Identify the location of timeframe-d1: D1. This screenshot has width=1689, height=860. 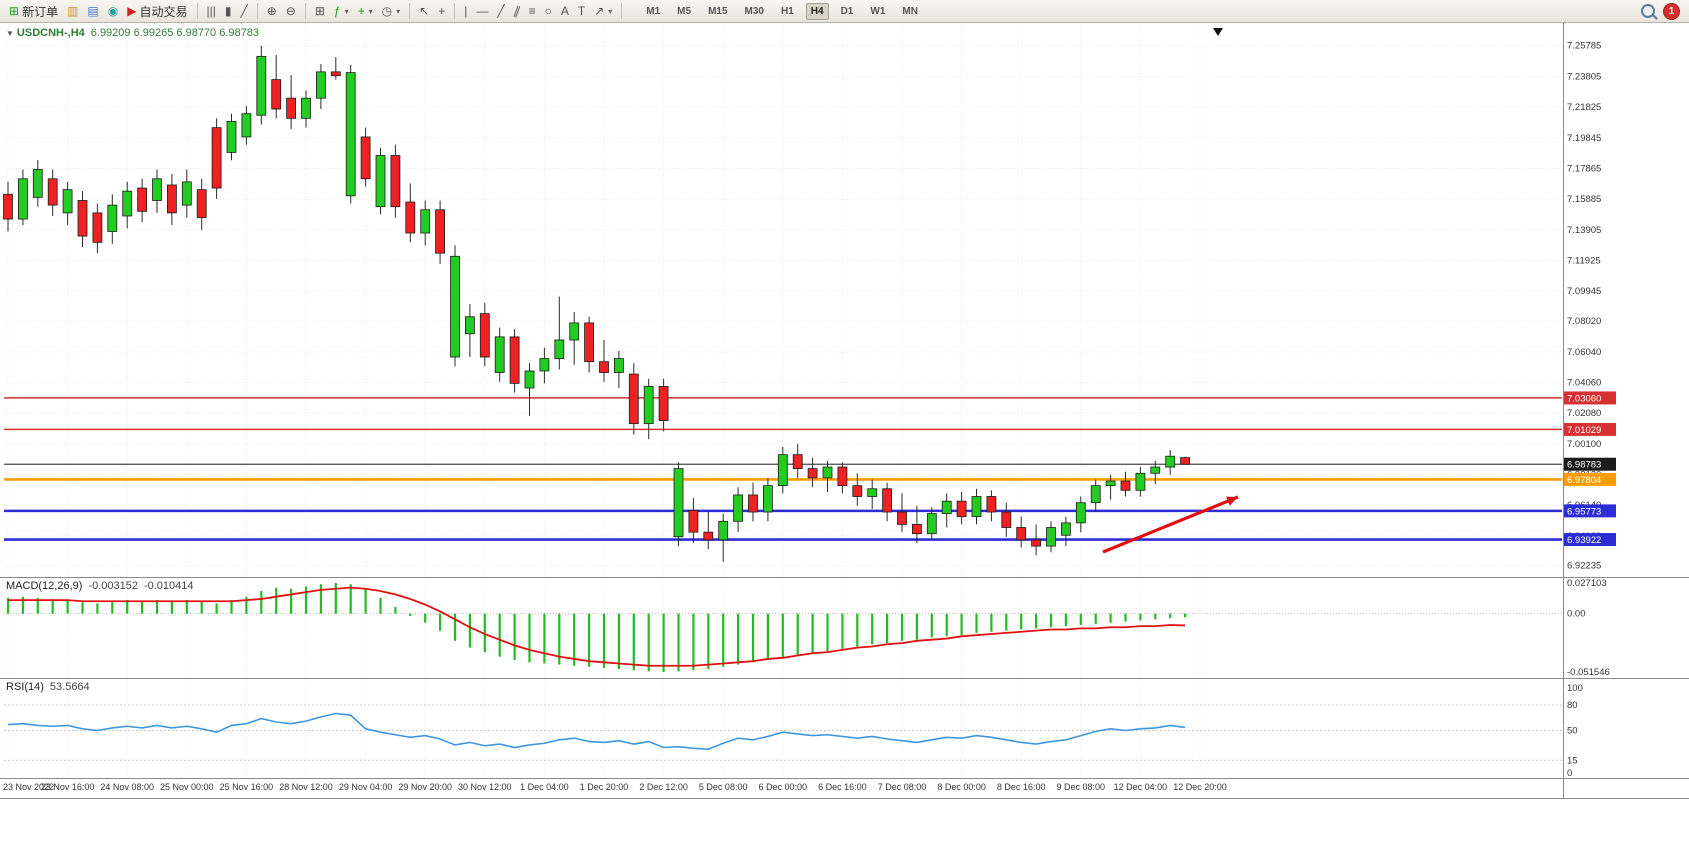
(847, 11).